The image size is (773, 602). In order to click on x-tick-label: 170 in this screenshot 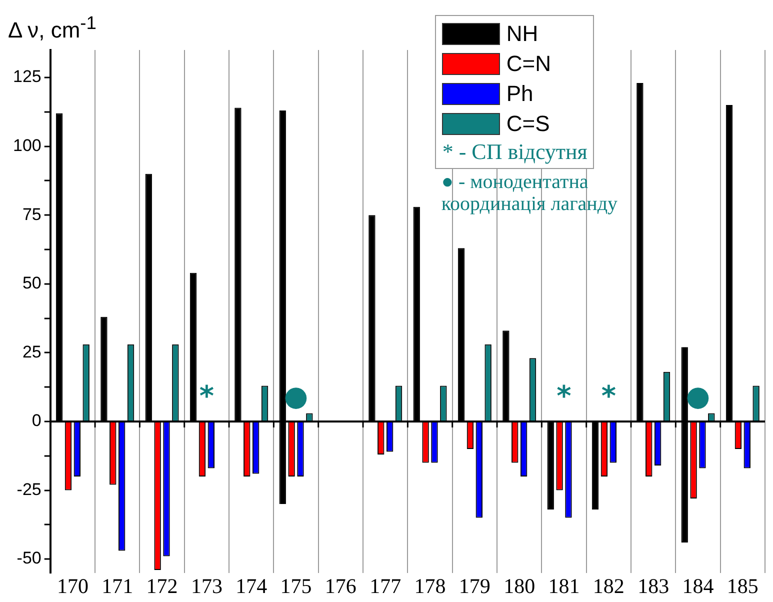, I will do `click(72, 586)`.